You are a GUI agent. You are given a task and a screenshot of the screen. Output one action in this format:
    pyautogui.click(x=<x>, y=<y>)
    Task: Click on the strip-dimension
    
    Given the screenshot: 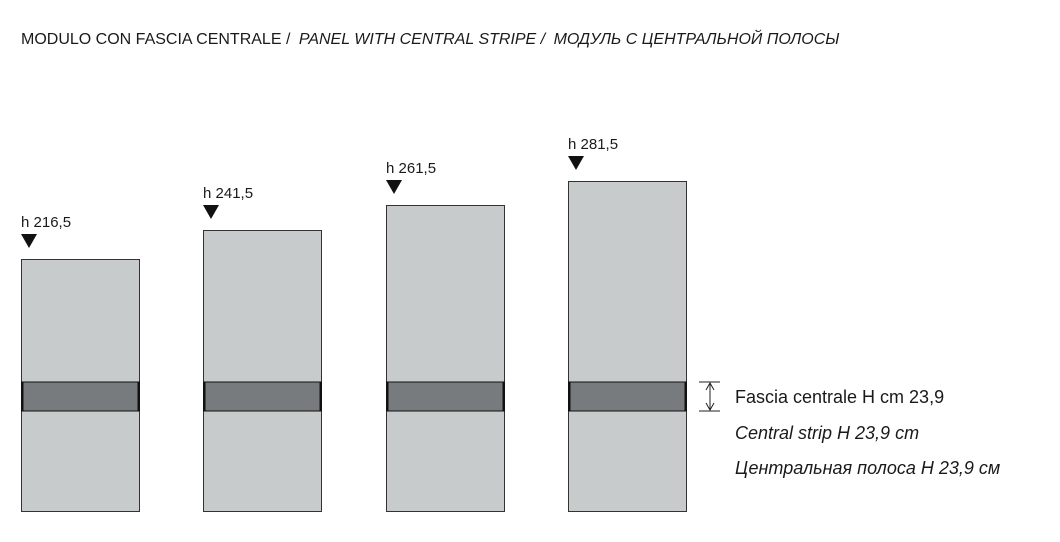 What is the action you would take?
    pyautogui.click(x=709, y=396)
    